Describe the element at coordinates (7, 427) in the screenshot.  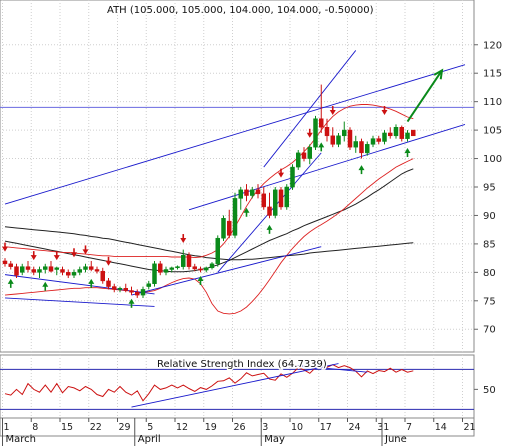
I see `date-tick-label: 1` at that location.